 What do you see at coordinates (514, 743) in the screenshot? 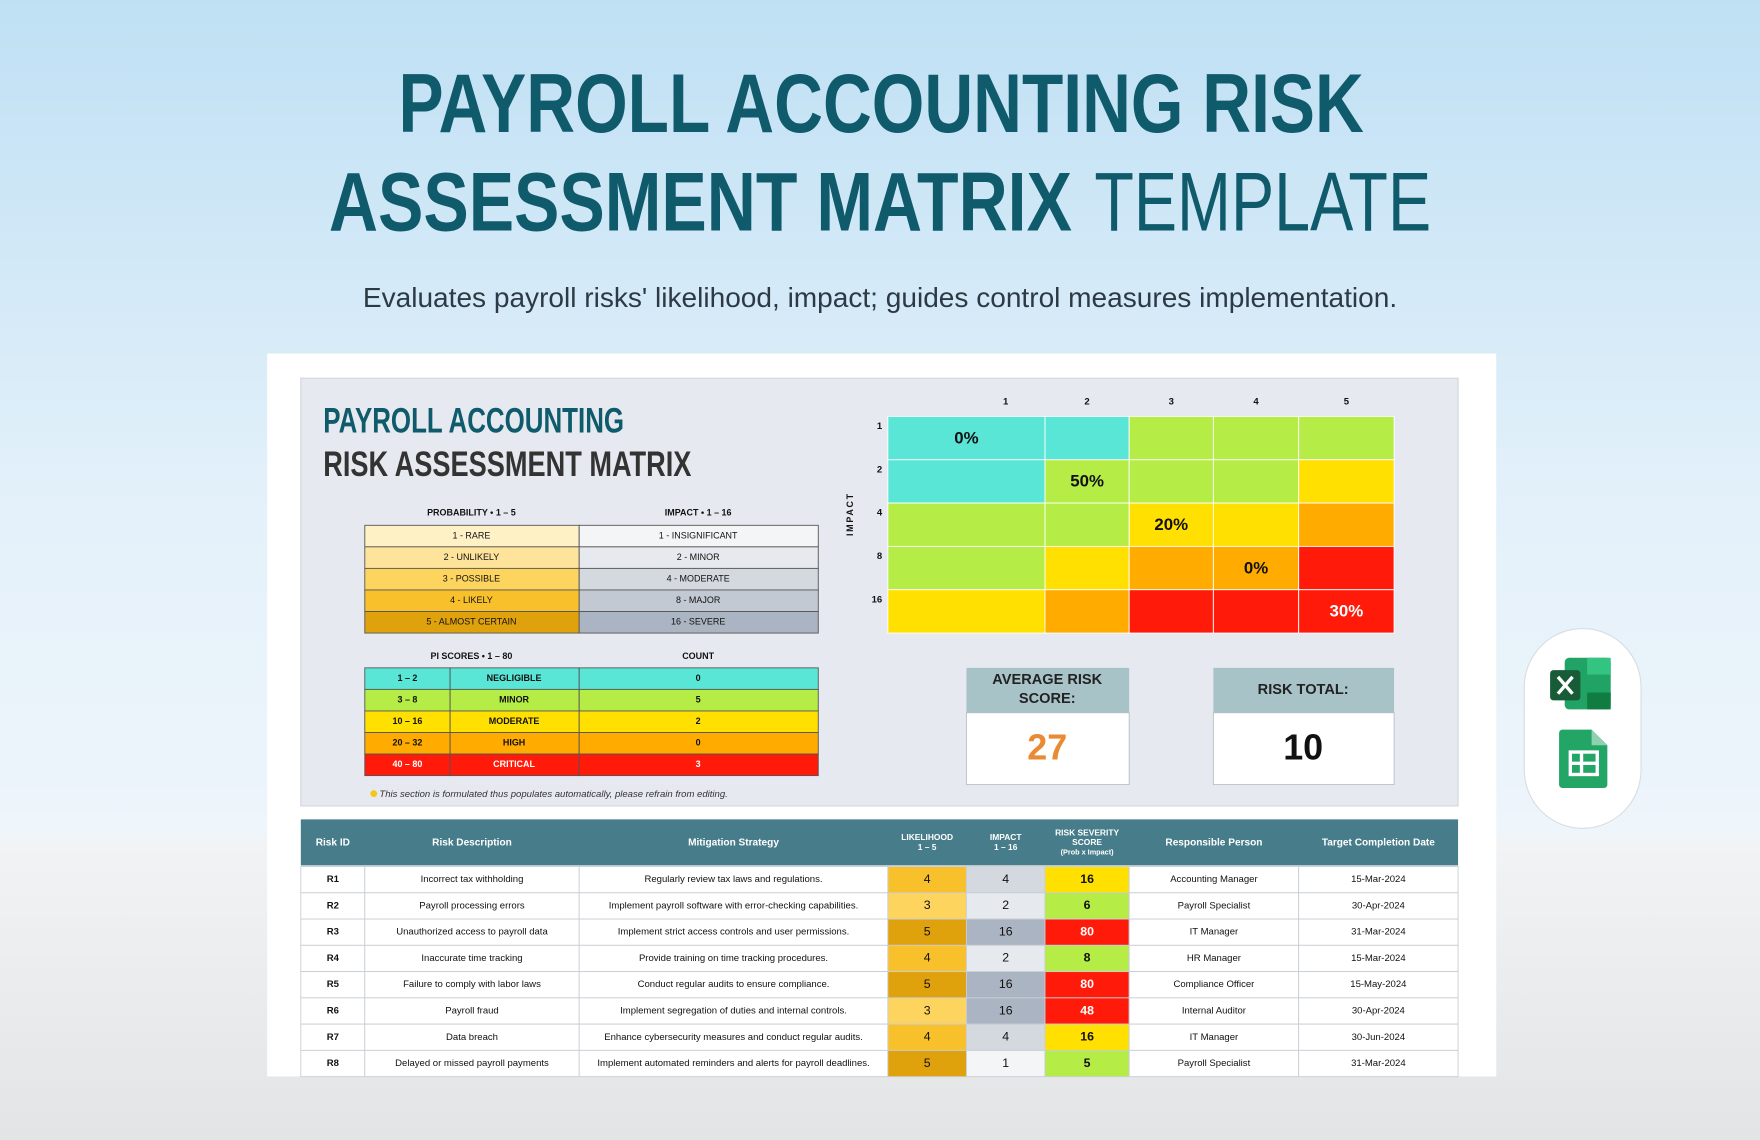
I see `pi-level: HIGH` at bounding box center [514, 743].